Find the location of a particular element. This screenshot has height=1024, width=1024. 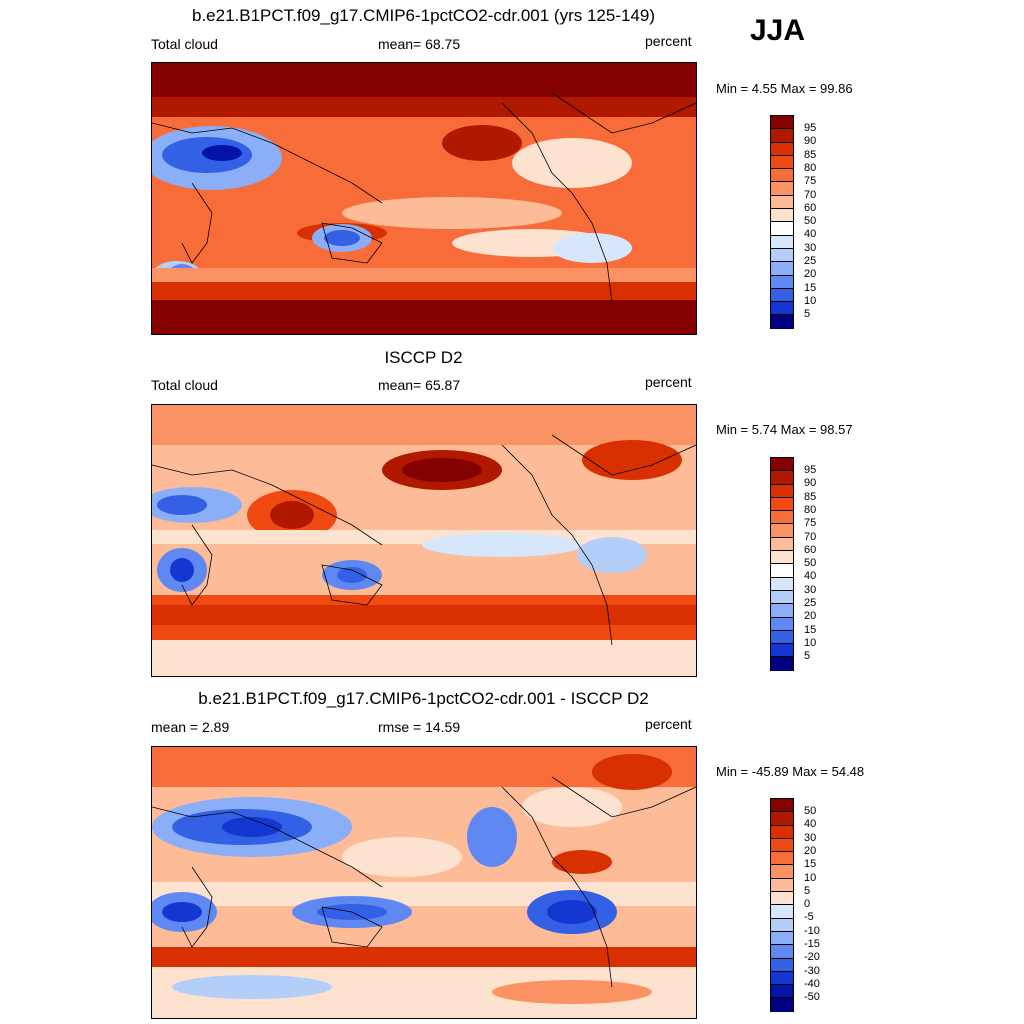

panel-3-mean-label: mean = 2.89 is located at coordinates (190, 727).